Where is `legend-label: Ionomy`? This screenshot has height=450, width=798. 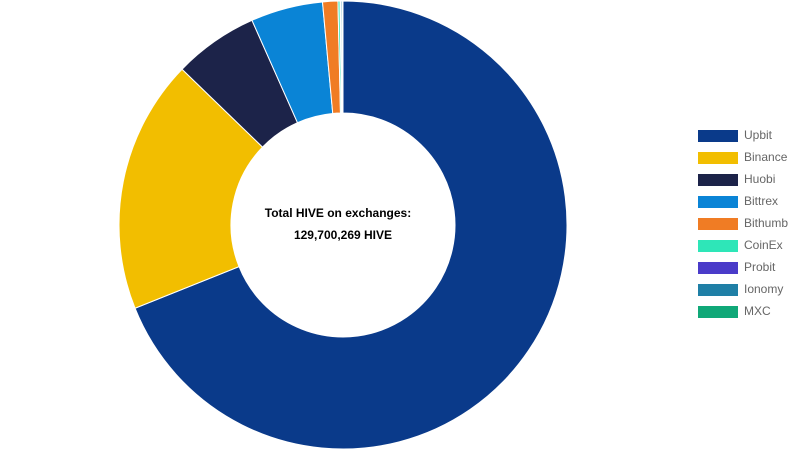 legend-label: Ionomy is located at coordinates (763, 289).